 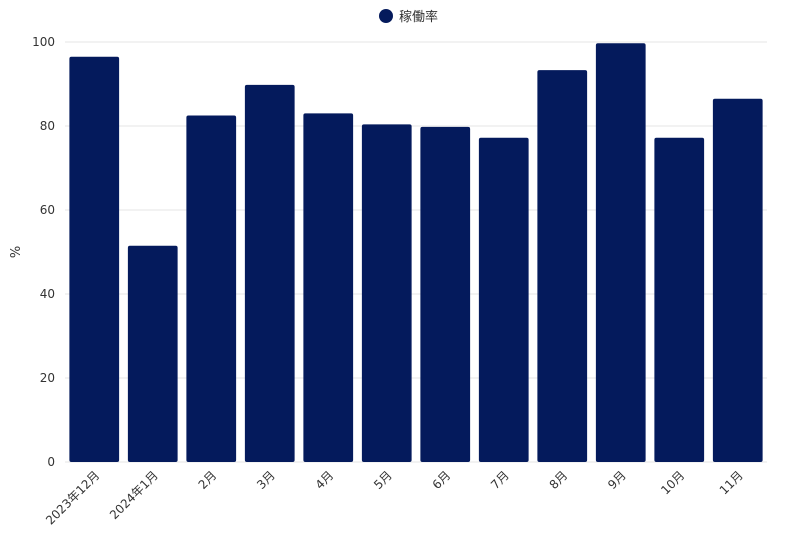 I want to click on x-tick-label: 8月, so click(x=559, y=480).